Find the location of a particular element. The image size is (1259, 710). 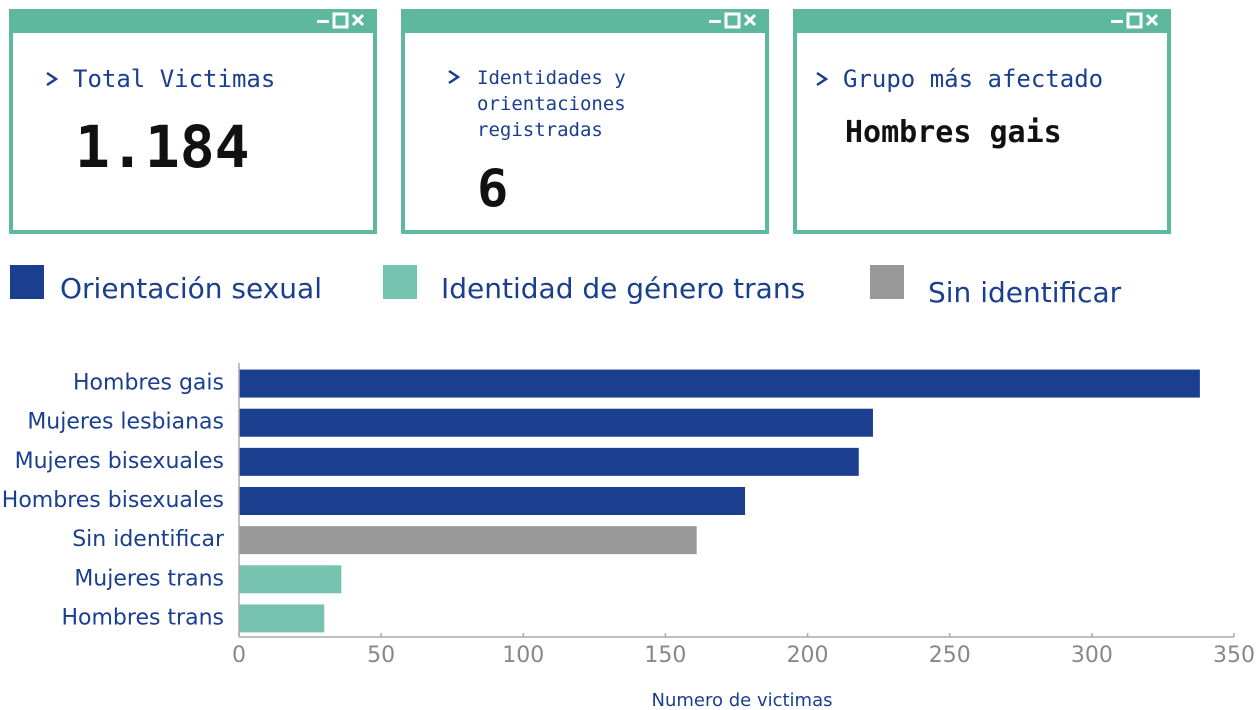

y-tick-label: Sin identificar is located at coordinates (148, 539).